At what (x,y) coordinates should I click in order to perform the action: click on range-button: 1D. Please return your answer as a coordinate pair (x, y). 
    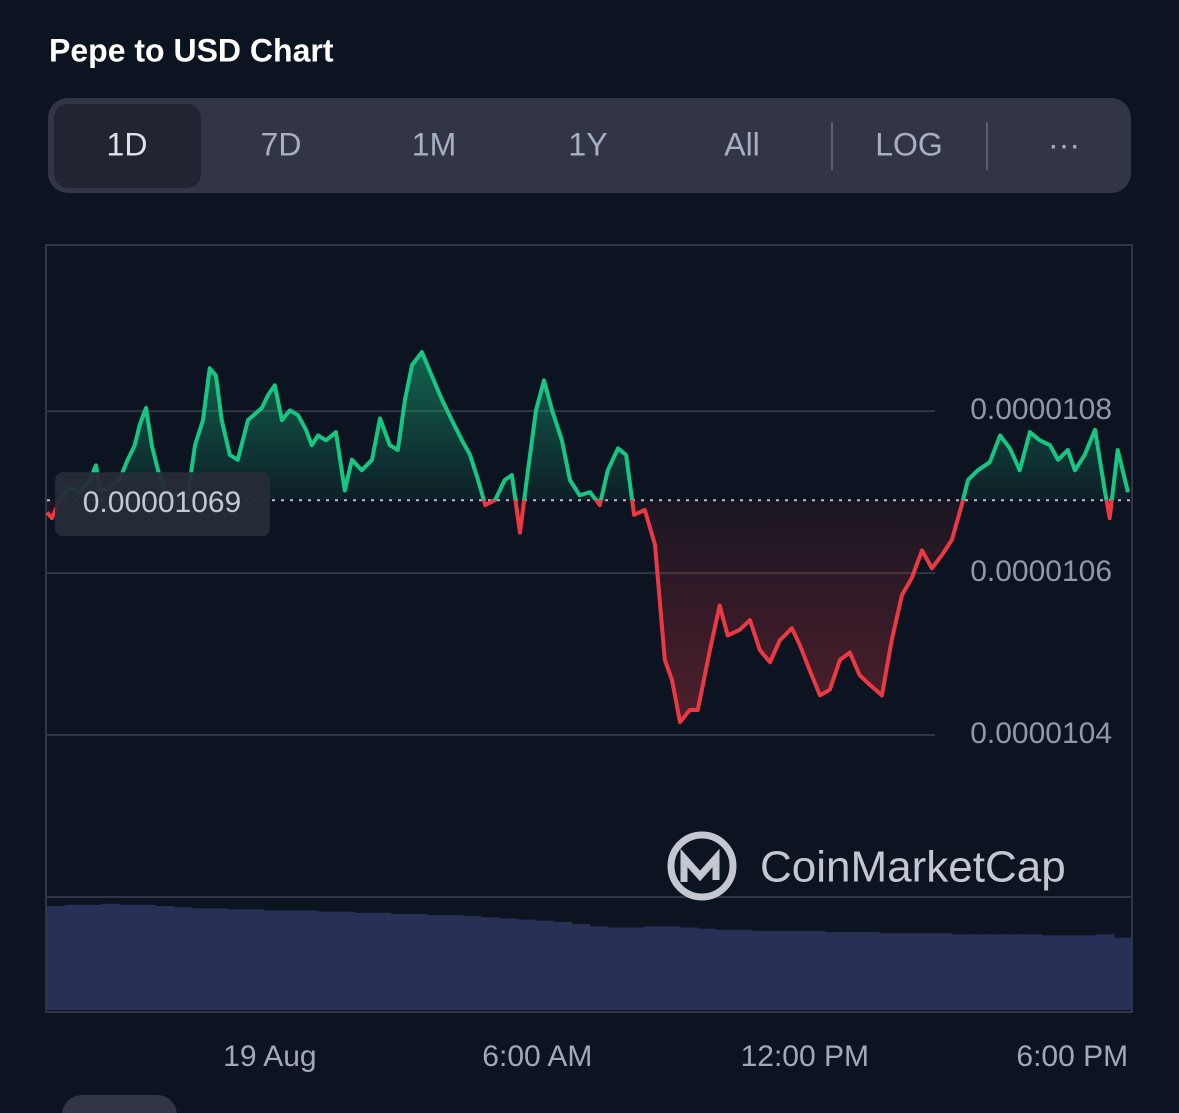
    Looking at the image, I should click on (127, 144).